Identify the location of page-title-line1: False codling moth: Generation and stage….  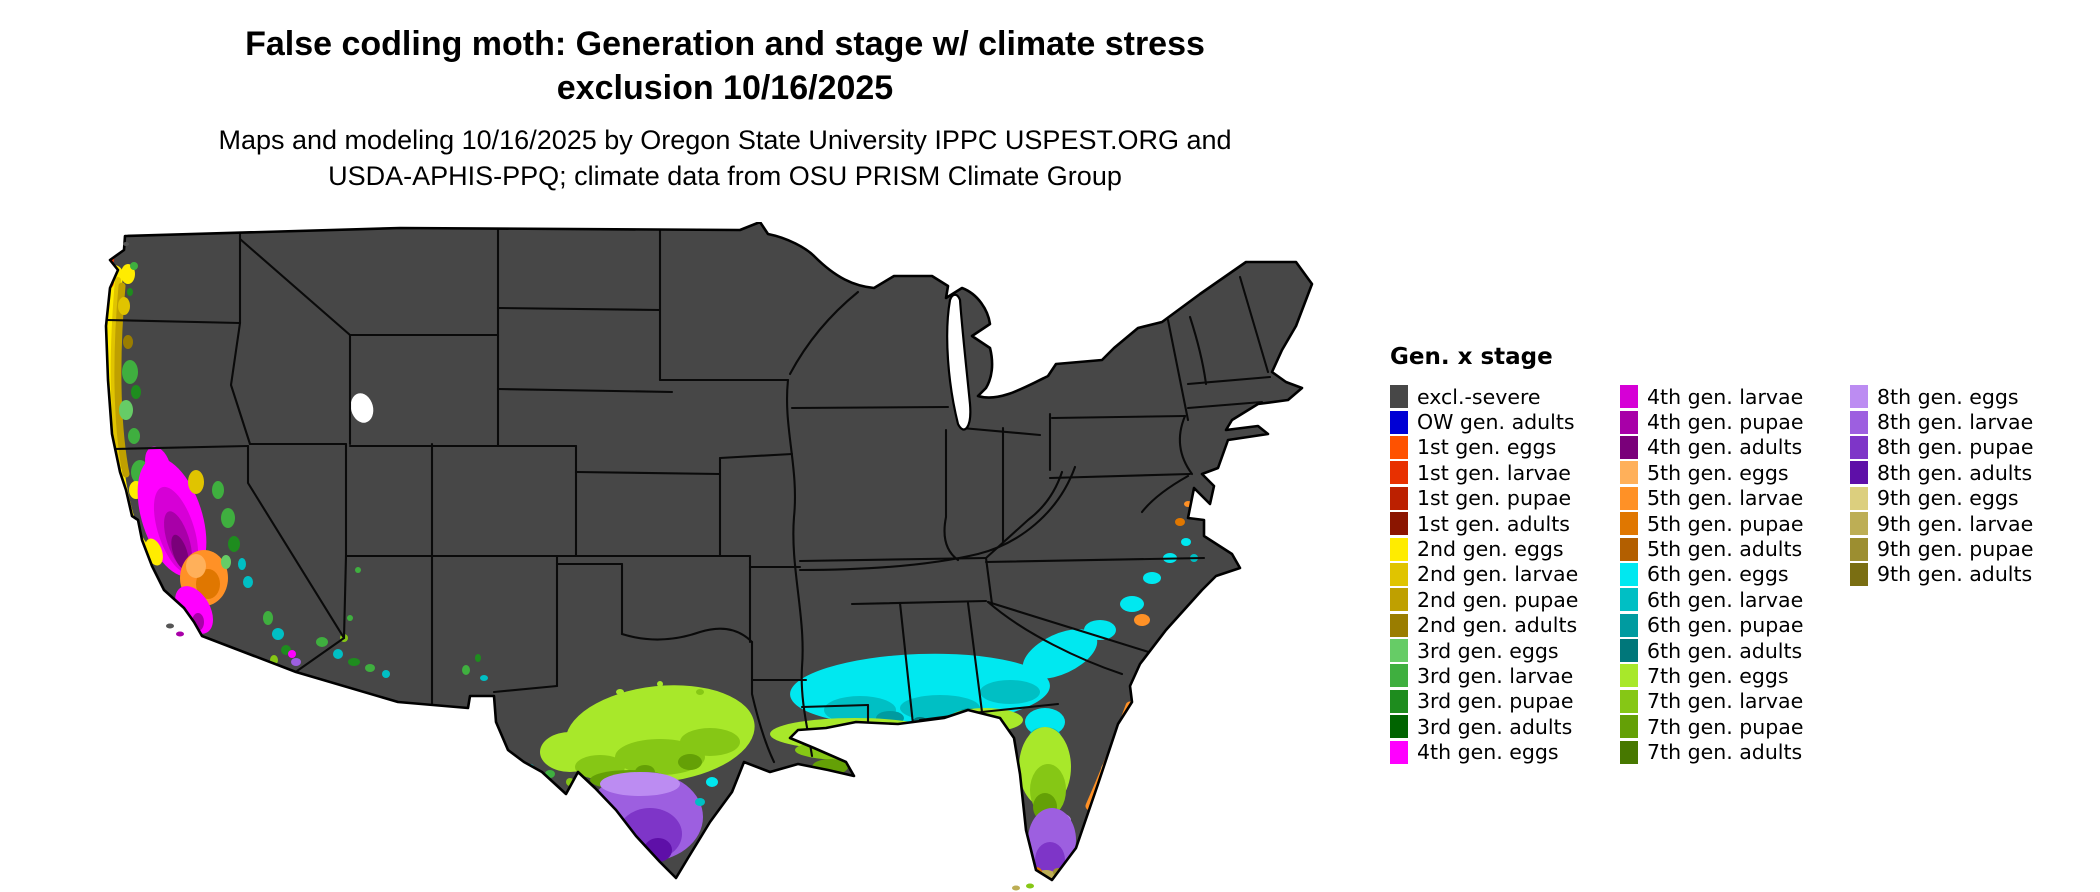
(725, 44).